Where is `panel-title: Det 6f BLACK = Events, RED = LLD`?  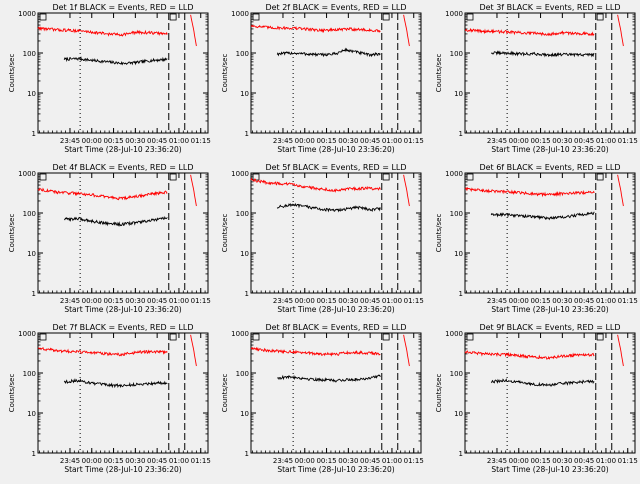
panel-title: Det 6f BLACK = Events, RED = LLD is located at coordinates (549, 167).